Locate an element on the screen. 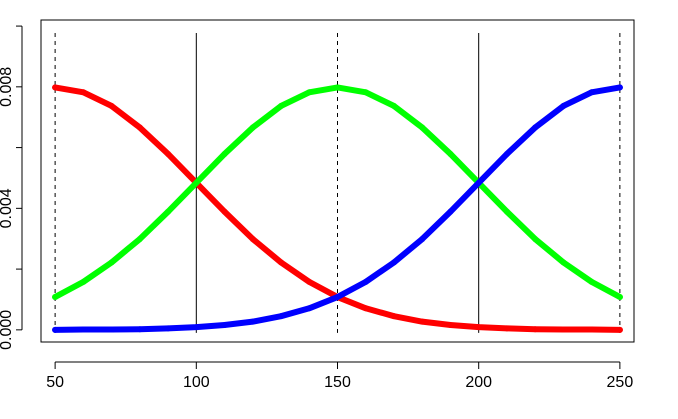 The width and height of the screenshot is (678, 419). x-tick-label: 50 is located at coordinates (55, 382).